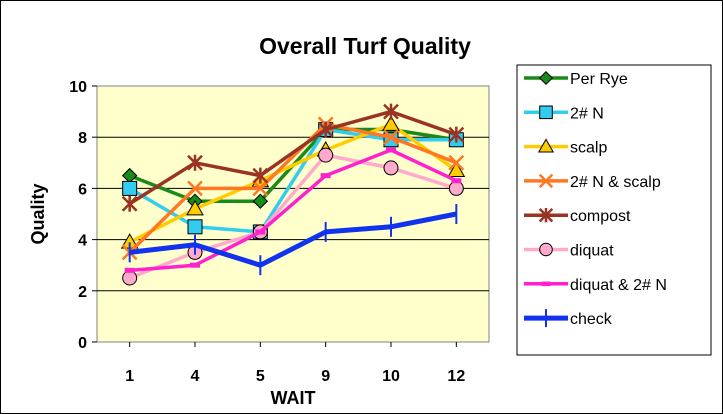 The image size is (723, 414). I want to click on legend-item: Per Rye, so click(576, 79).